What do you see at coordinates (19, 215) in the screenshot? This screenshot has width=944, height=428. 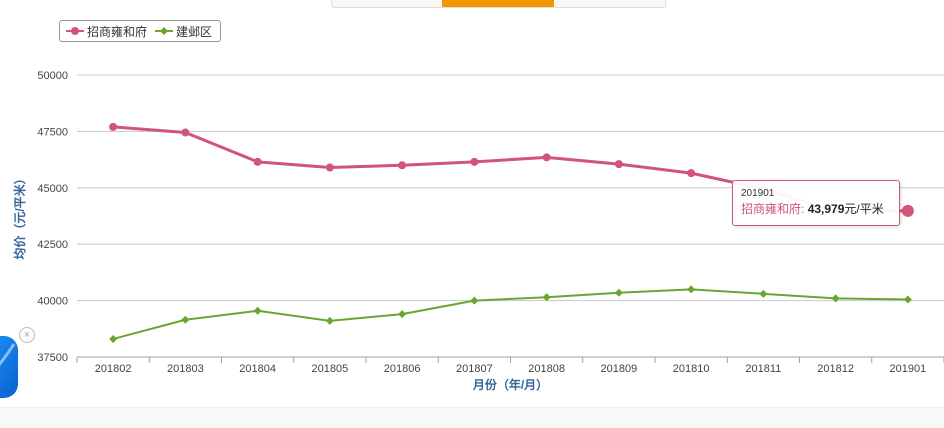 I see `y-axis-title: 均价（元/平米）` at bounding box center [19, 215].